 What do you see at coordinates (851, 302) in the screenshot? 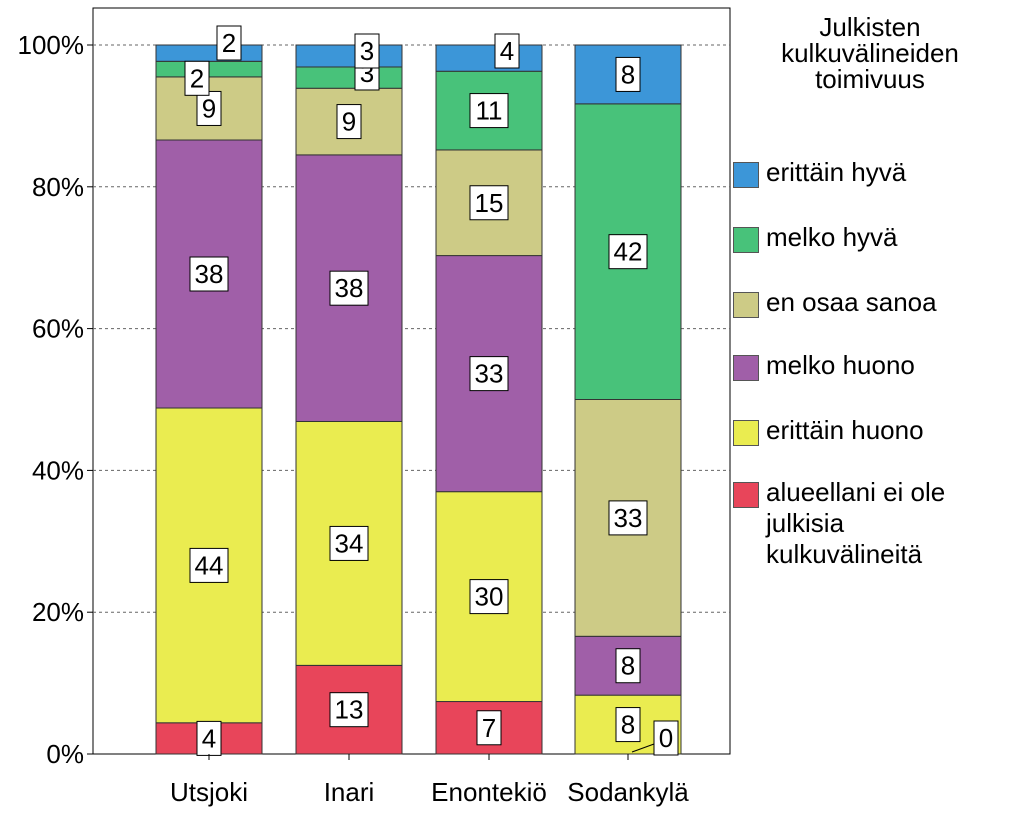
I see `legend-label: en osaa sanoa` at bounding box center [851, 302].